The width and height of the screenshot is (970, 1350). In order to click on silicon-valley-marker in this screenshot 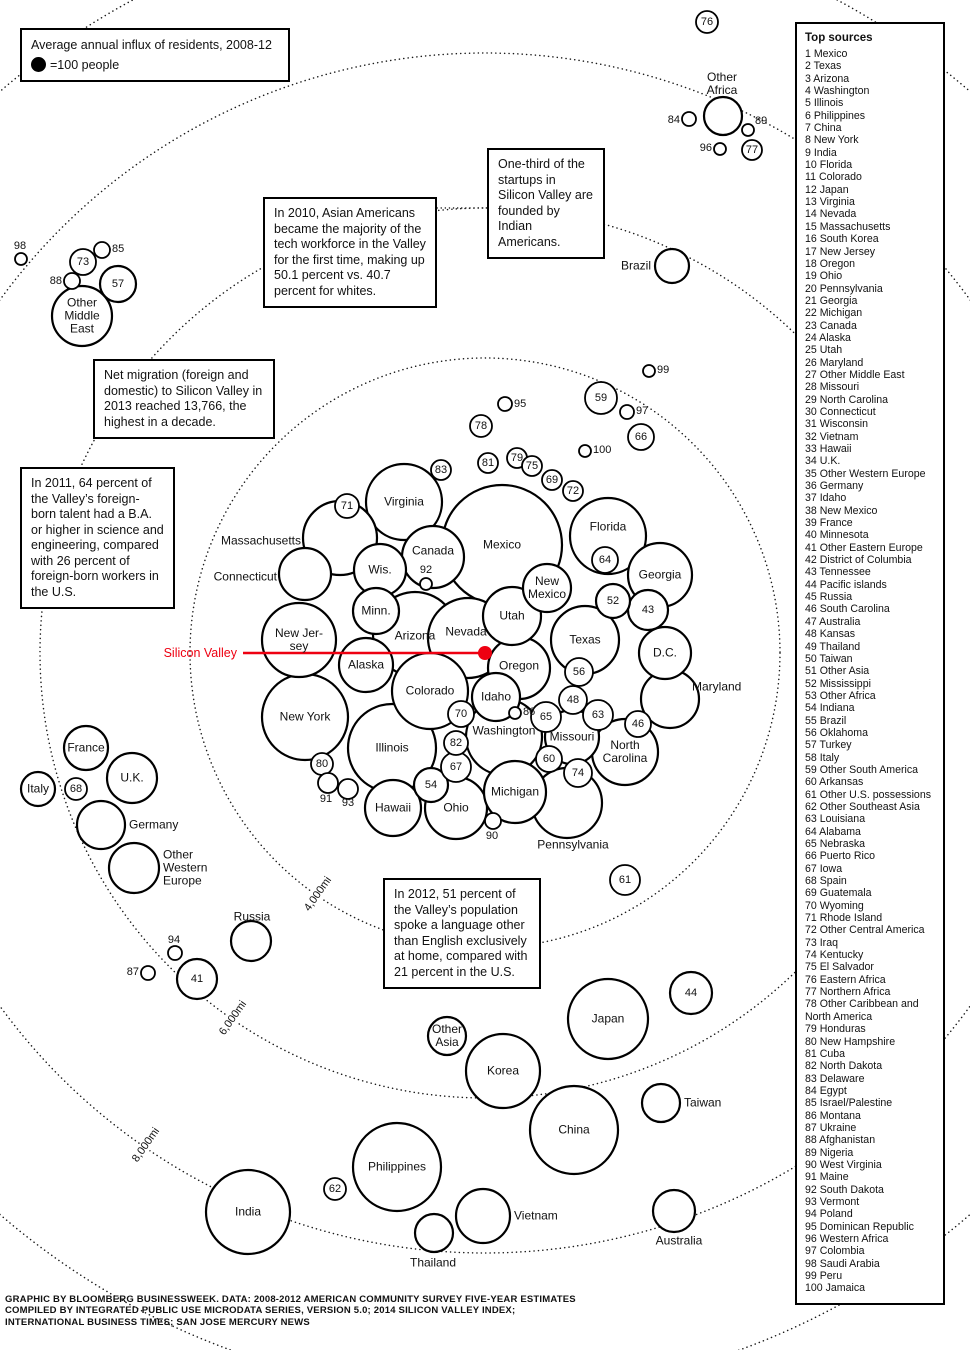, I will do `click(485, 653)`.